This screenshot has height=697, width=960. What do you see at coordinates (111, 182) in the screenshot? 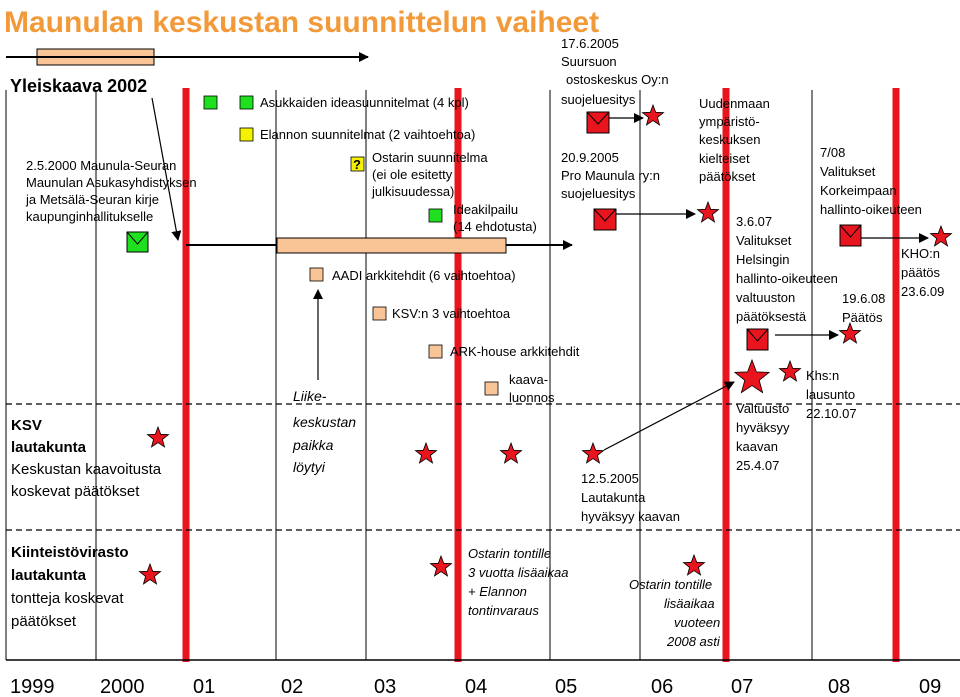
I see `svg-text: Maunulan Asukasyhdistyksen` at bounding box center [111, 182].